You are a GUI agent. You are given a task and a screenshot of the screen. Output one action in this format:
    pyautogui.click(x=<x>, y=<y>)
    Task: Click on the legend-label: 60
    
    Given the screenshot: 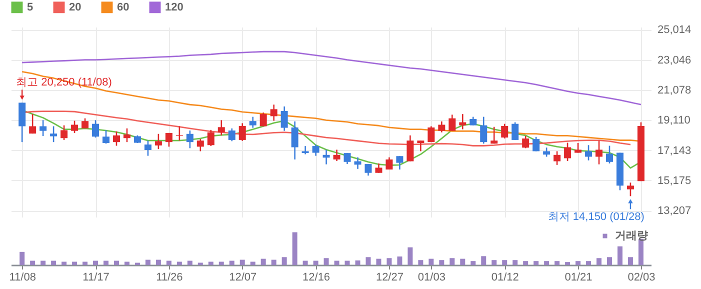 What is the action you would take?
    pyautogui.click(x=123, y=7)
    